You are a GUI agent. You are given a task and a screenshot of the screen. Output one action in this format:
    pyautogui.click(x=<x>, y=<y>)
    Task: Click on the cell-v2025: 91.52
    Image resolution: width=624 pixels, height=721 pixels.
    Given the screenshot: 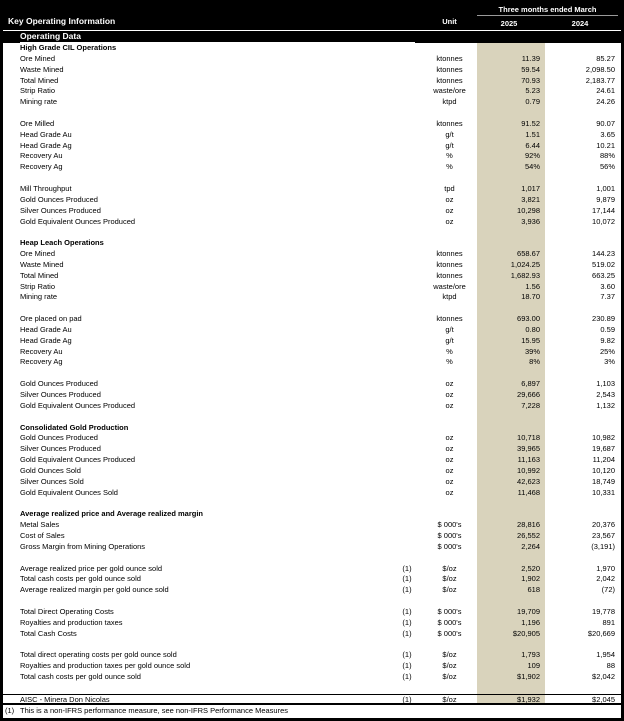 What is the action you would take?
    pyautogui.click(x=511, y=124)
    